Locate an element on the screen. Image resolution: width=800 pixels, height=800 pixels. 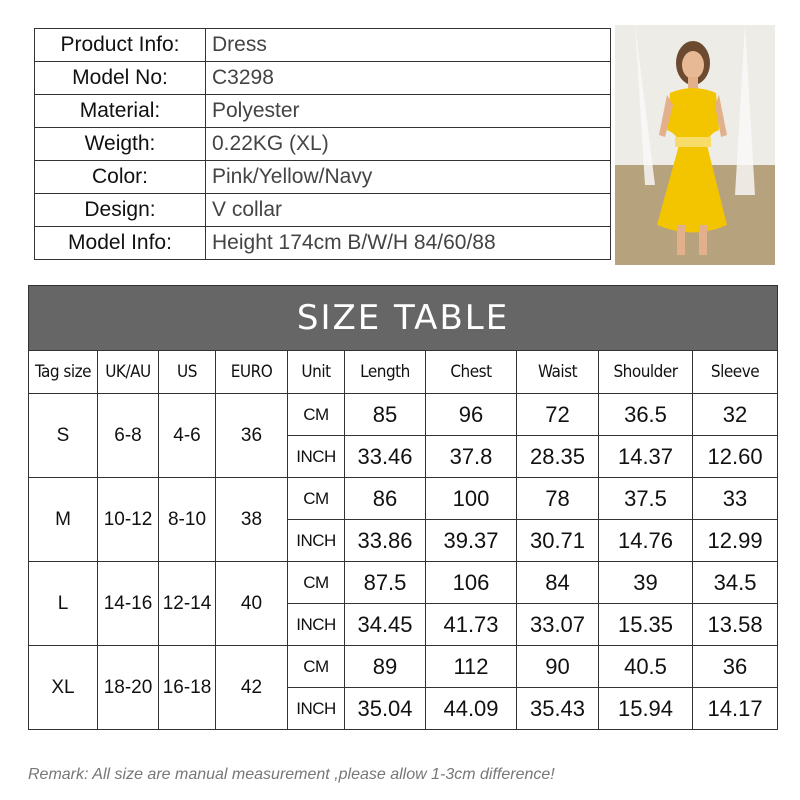
cm-value: 112 is located at coordinates (471, 666).